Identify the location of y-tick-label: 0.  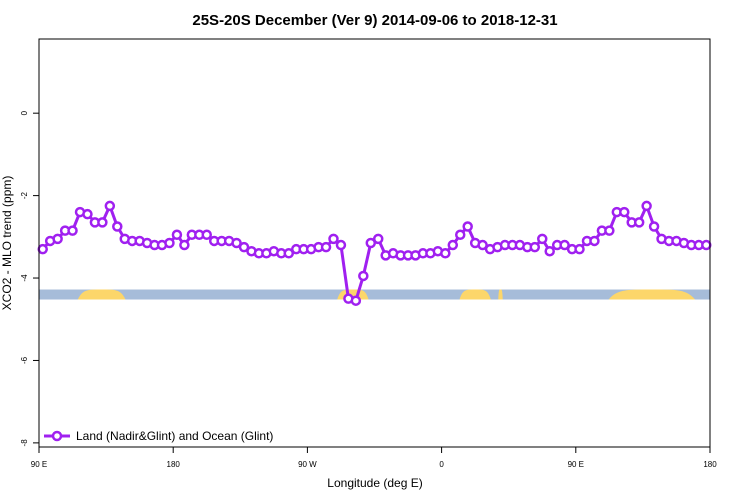
(24, 112).